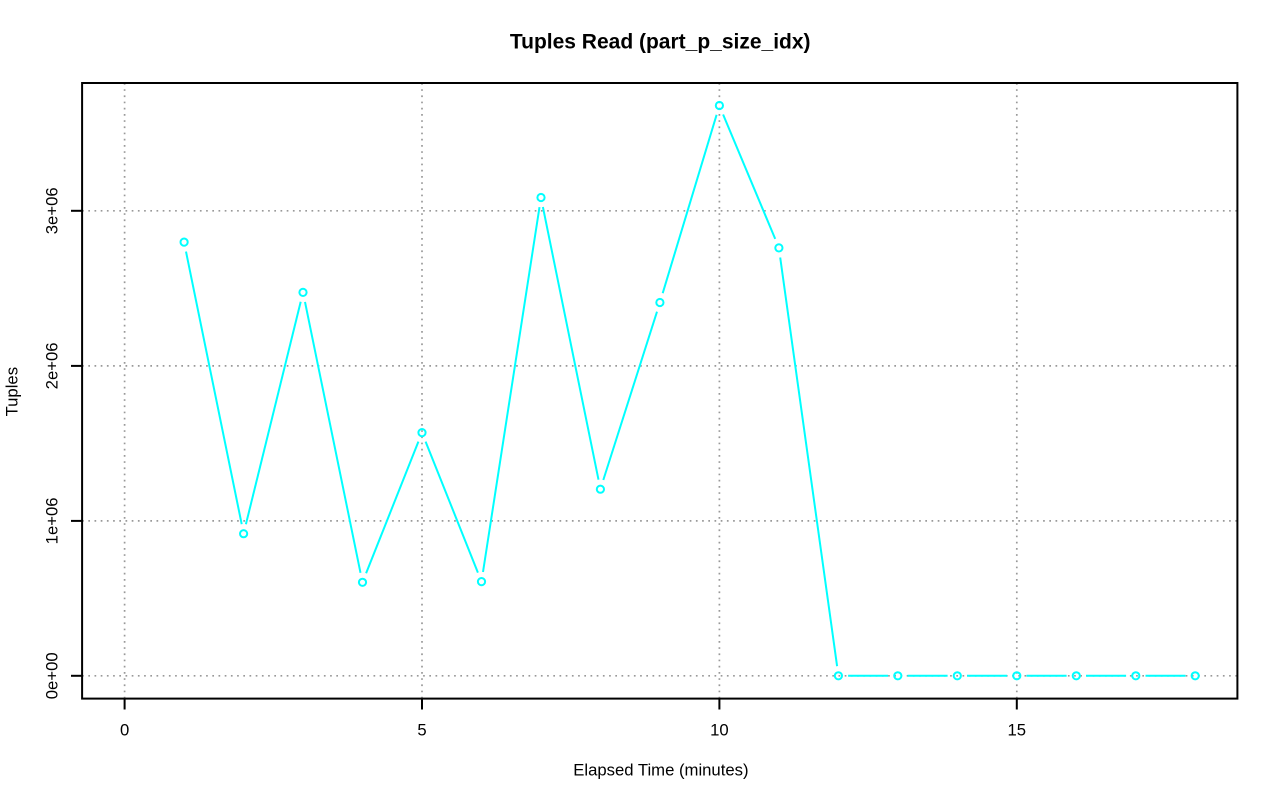  I want to click on svg-text: 10, so click(719, 730).